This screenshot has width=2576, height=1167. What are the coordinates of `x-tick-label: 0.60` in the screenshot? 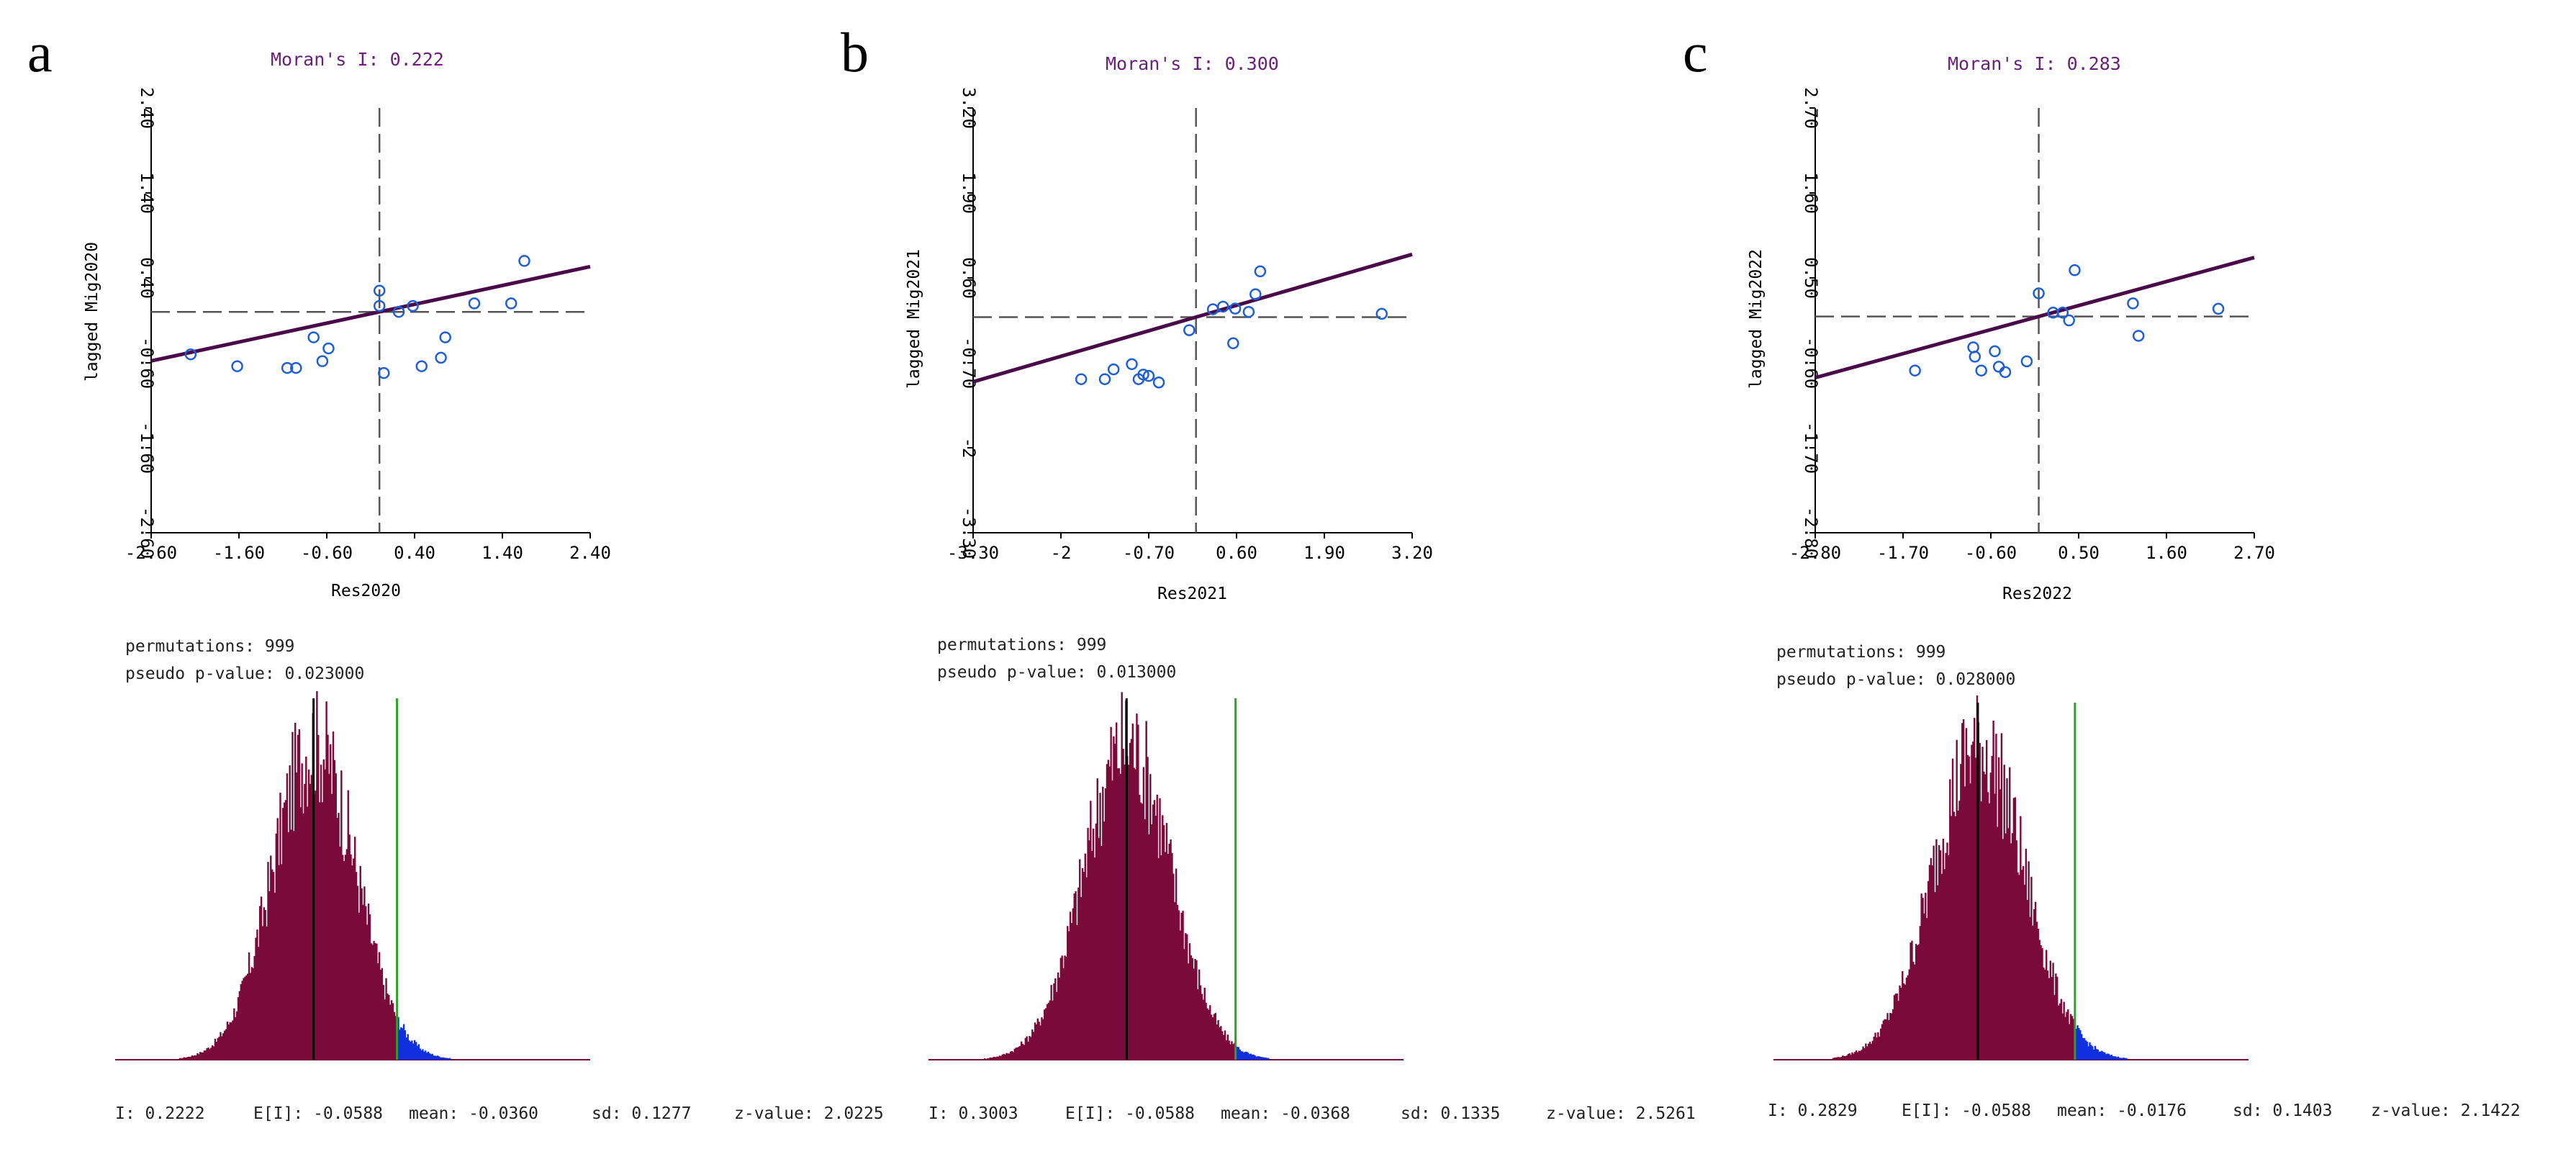 It's located at (1236, 553).